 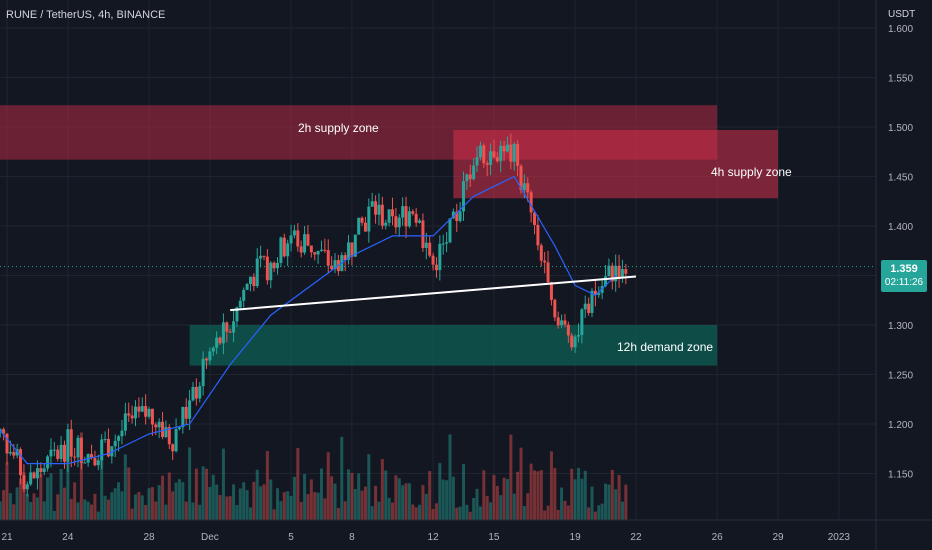 What do you see at coordinates (210, 537) in the screenshot?
I see `x-tick-label: Dec` at bounding box center [210, 537].